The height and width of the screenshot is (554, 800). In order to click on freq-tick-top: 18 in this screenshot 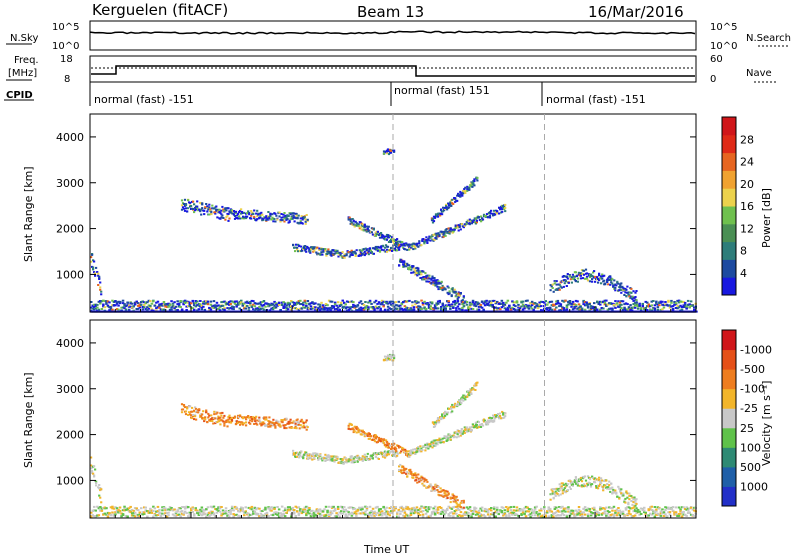, I will do `click(66, 59)`.